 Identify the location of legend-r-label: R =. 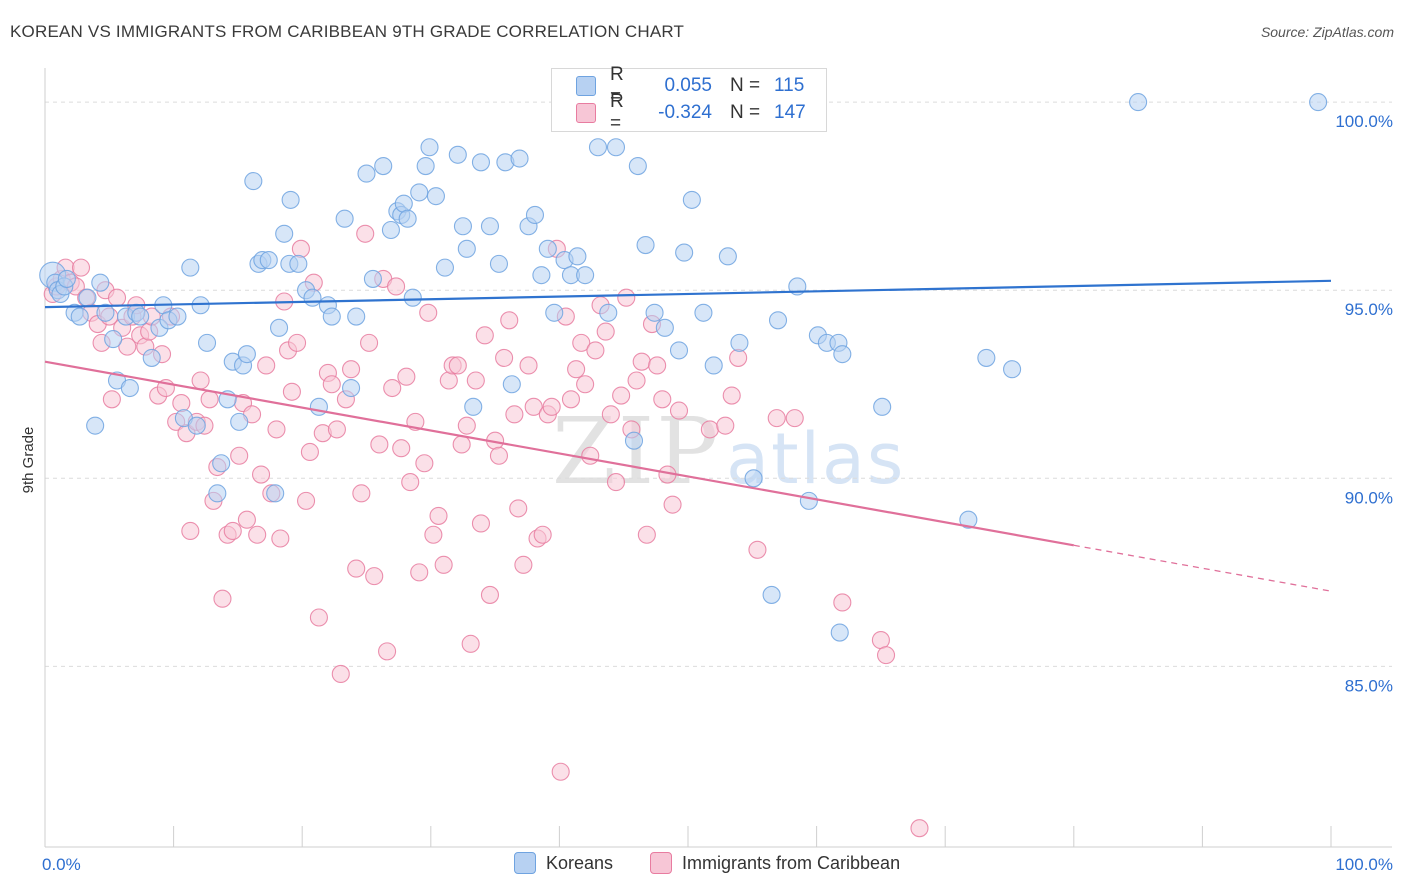
(617, 85).